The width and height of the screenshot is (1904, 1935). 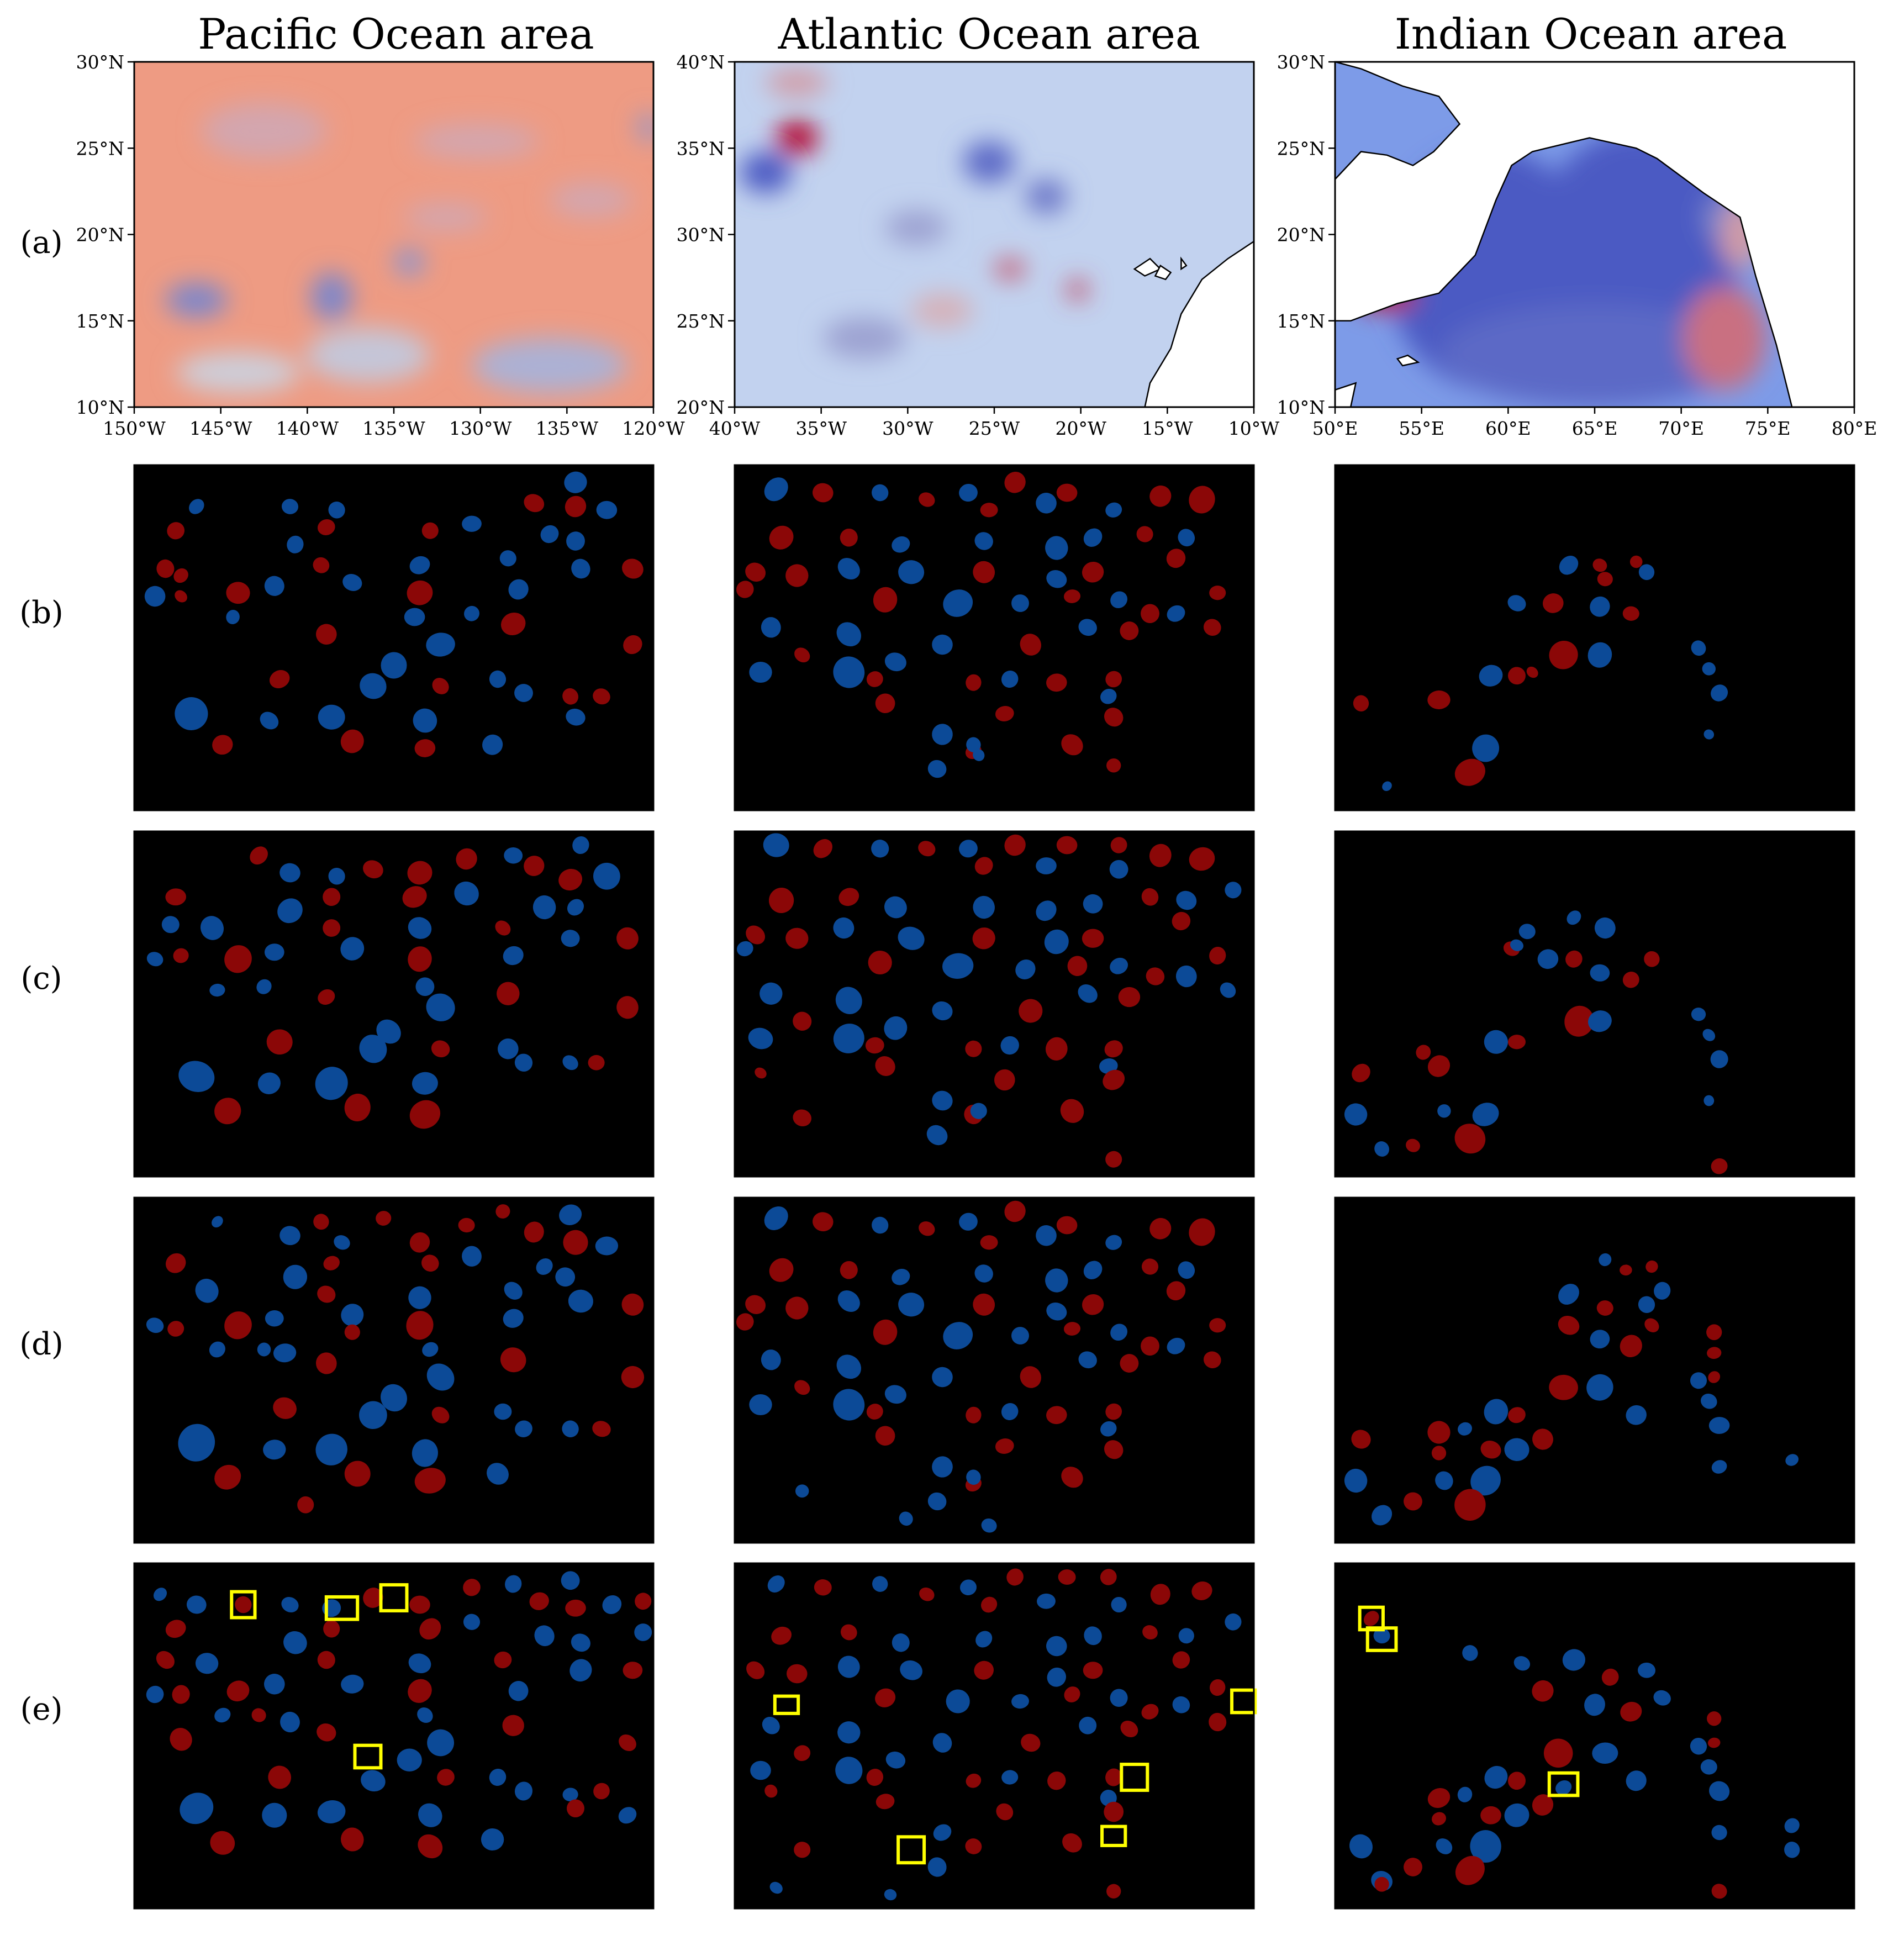 I want to click on eddy-mask-indian-d, so click(x=1594, y=1370).